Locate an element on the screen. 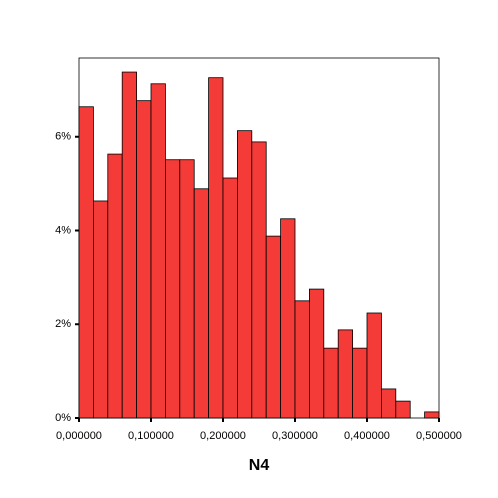 This screenshot has height=498, width=498. x-tick-label: 0,500000 is located at coordinates (439, 436).